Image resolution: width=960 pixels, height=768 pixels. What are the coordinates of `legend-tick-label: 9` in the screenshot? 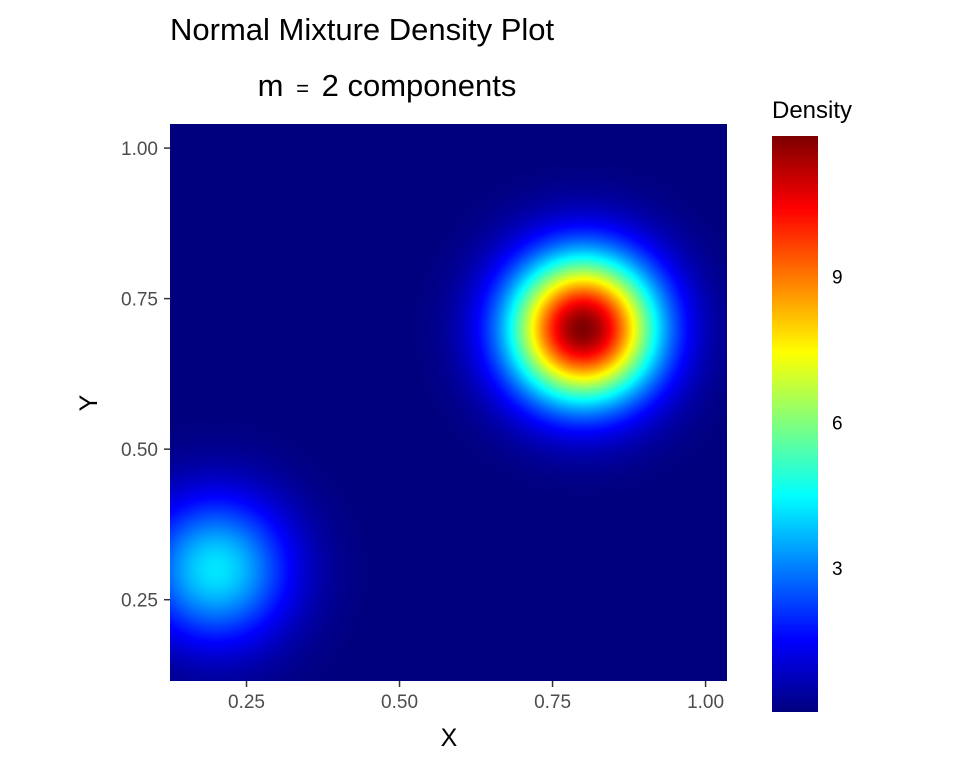 It's located at (837, 278).